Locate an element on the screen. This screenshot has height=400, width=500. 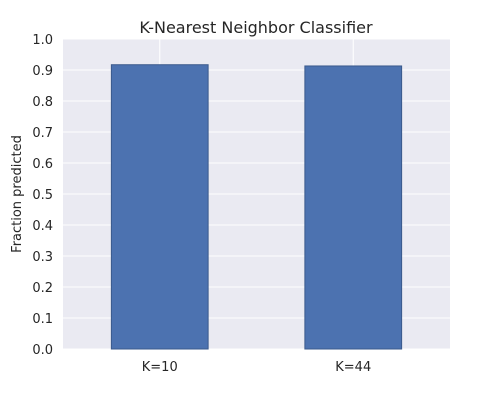
y-axis-label: Fraction predicted is located at coordinates (17, 194).